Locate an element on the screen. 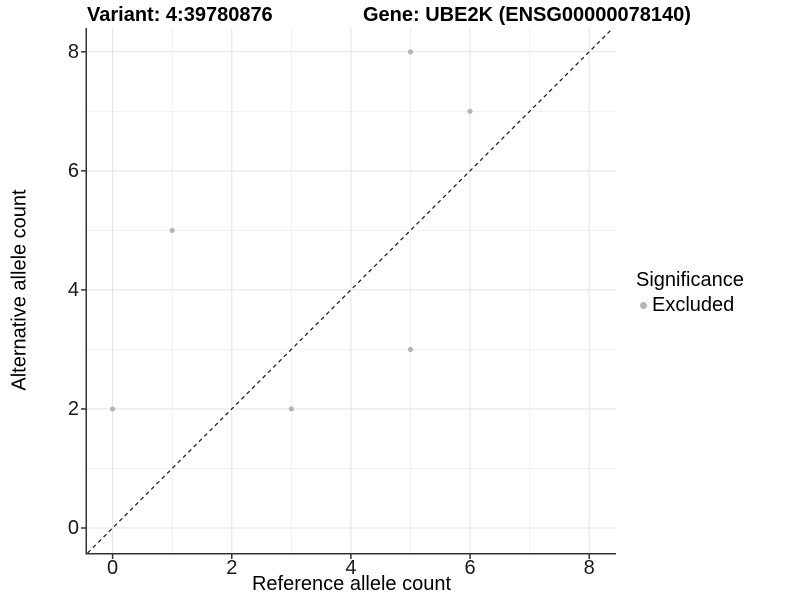  legend-key is located at coordinates (643, 306).